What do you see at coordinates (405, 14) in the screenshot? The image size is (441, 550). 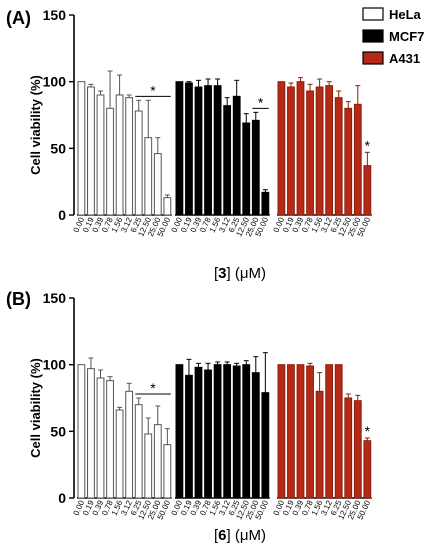 I see `legend-label-hela: HeLa` at bounding box center [405, 14].